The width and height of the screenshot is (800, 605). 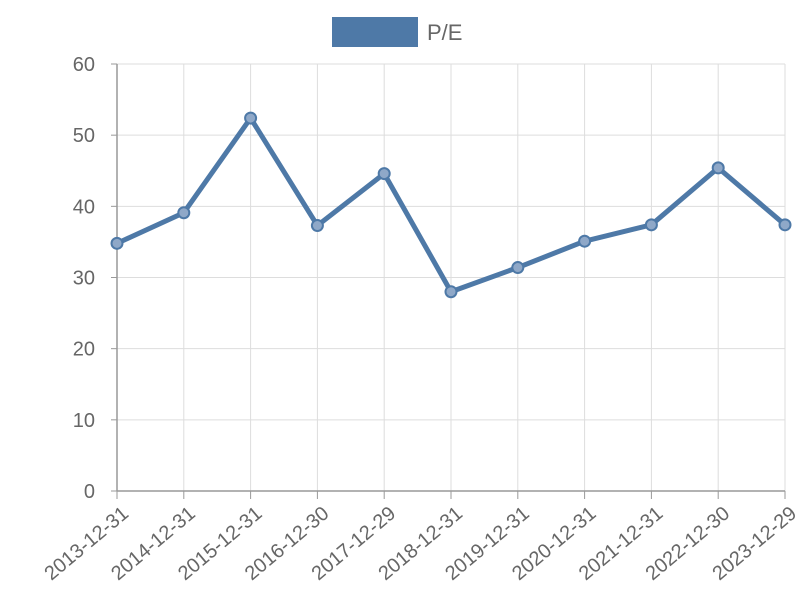 I want to click on y-axis-ticks: 0 10 20 30 40 50 60, so click(x=95, y=278).